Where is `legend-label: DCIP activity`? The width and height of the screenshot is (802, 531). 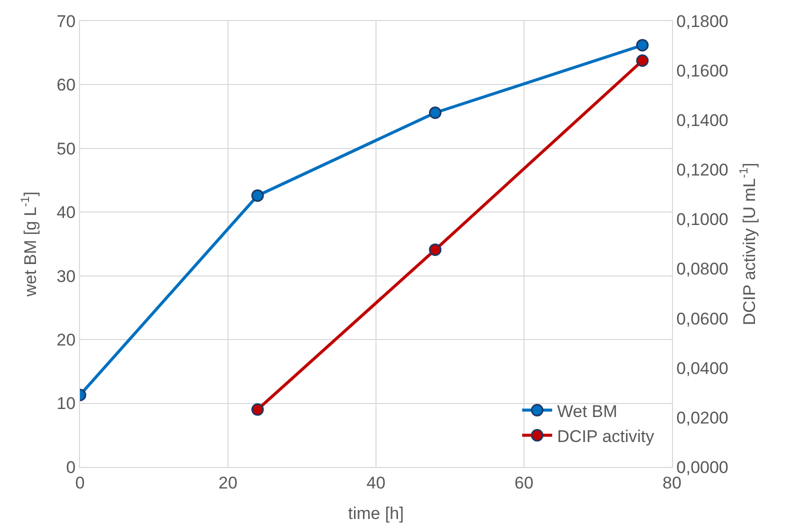
legend-label: DCIP activity is located at coordinates (606, 436).